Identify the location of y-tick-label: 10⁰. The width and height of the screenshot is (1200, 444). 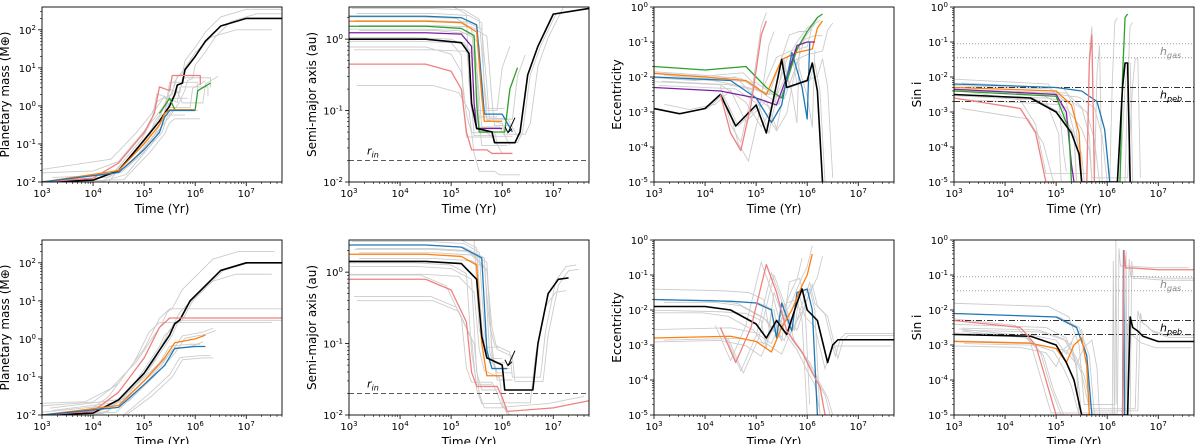
(939, 7).